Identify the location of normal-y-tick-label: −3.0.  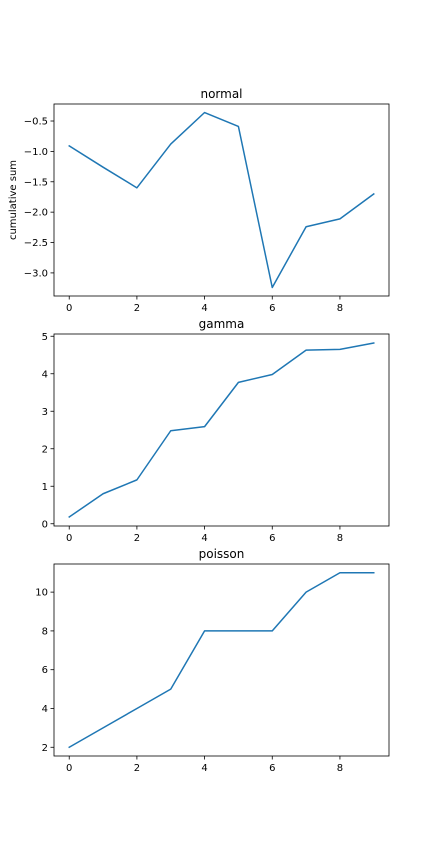
(36, 273).